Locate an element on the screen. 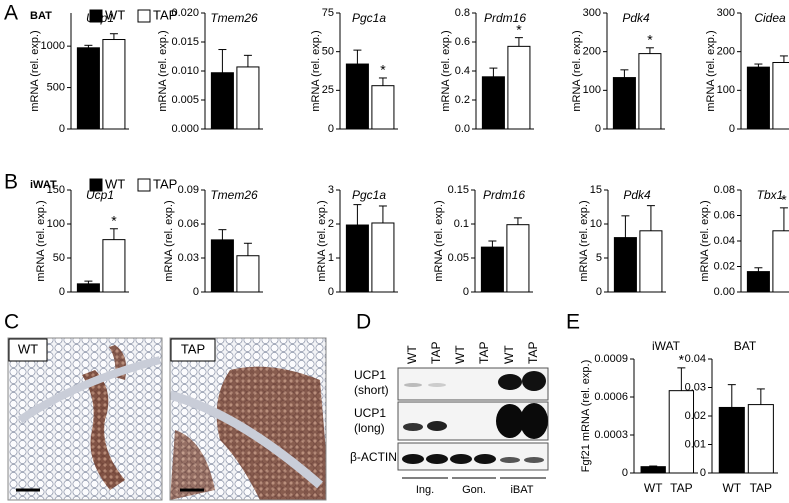  blot-row-label: (short) is located at coordinates (371, 390).